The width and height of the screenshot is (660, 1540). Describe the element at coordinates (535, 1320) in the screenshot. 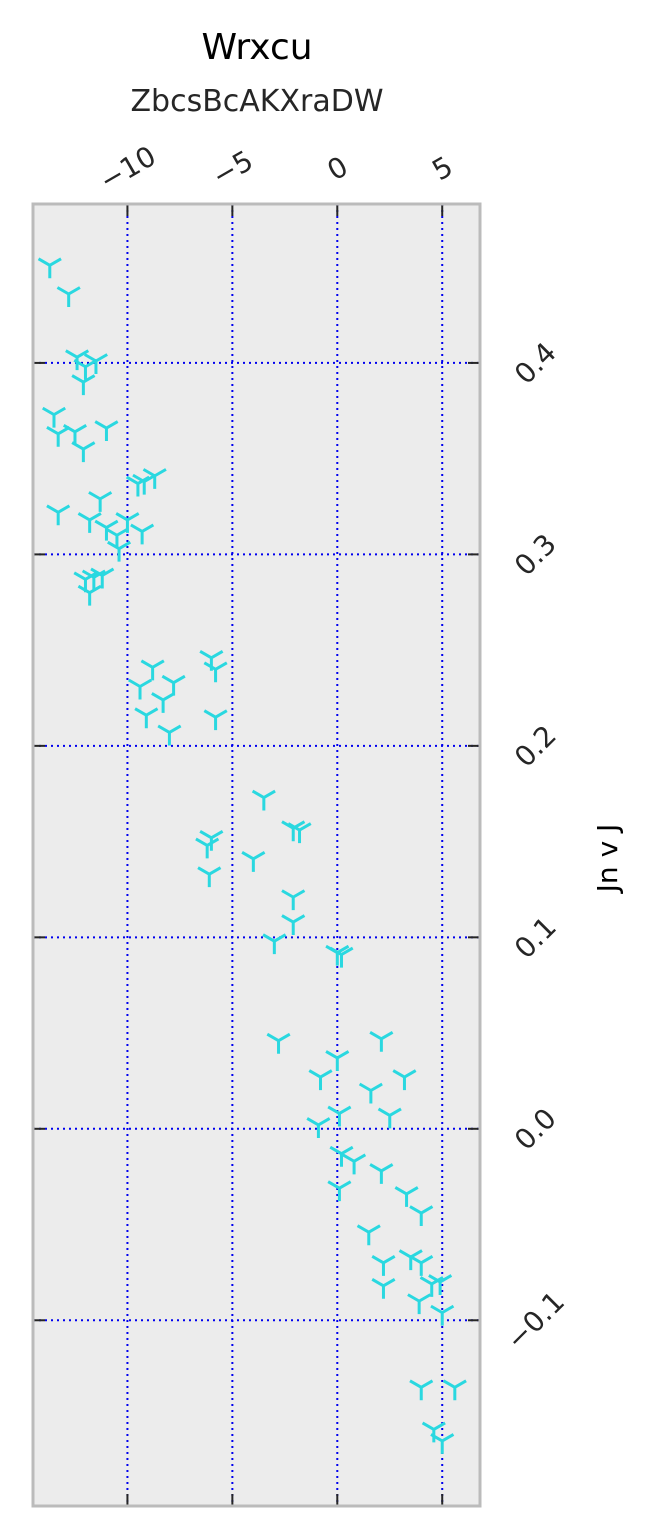

I see `y-tick-label: −0.1` at that location.